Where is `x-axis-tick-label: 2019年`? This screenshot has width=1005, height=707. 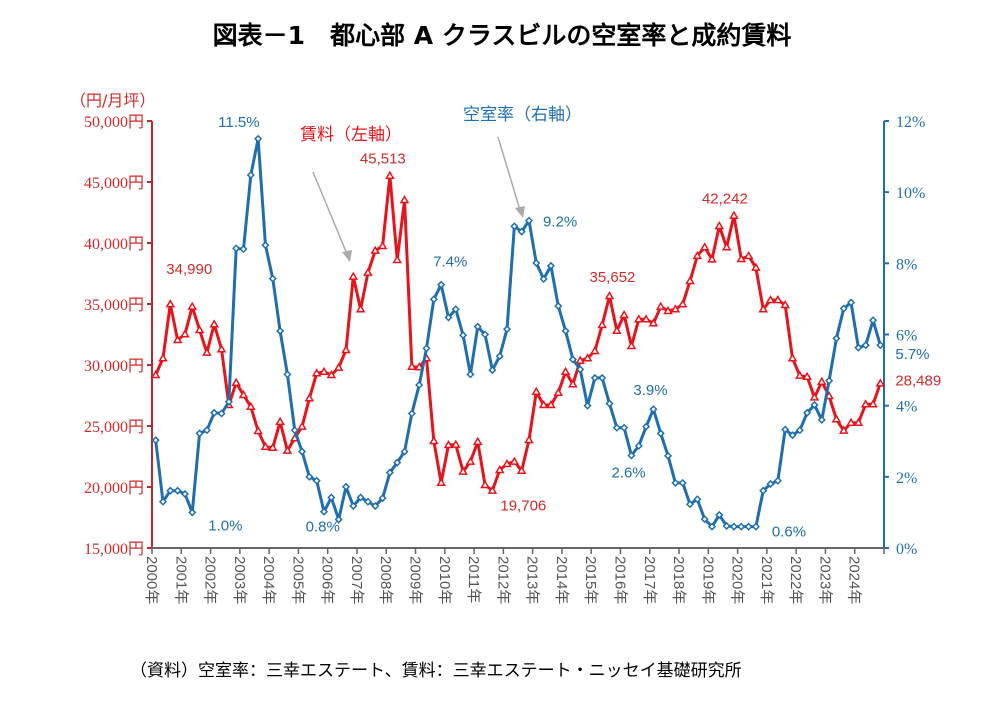
x-axis-tick-label: 2019年 is located at coordinates (707, 580).